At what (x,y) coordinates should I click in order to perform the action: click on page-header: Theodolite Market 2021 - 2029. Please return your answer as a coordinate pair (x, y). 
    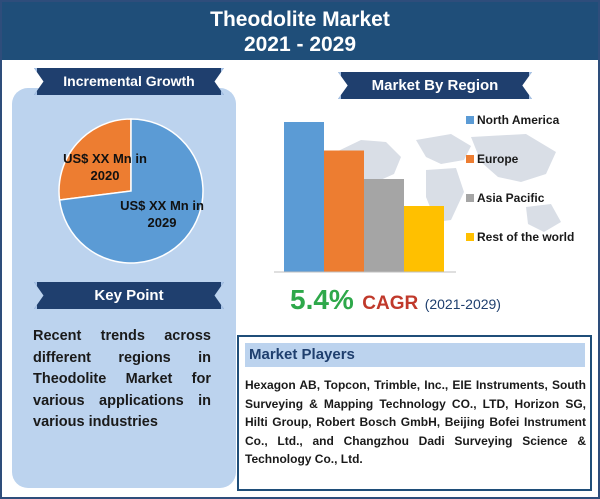
    Looking at the image, I should click on (300, 31).